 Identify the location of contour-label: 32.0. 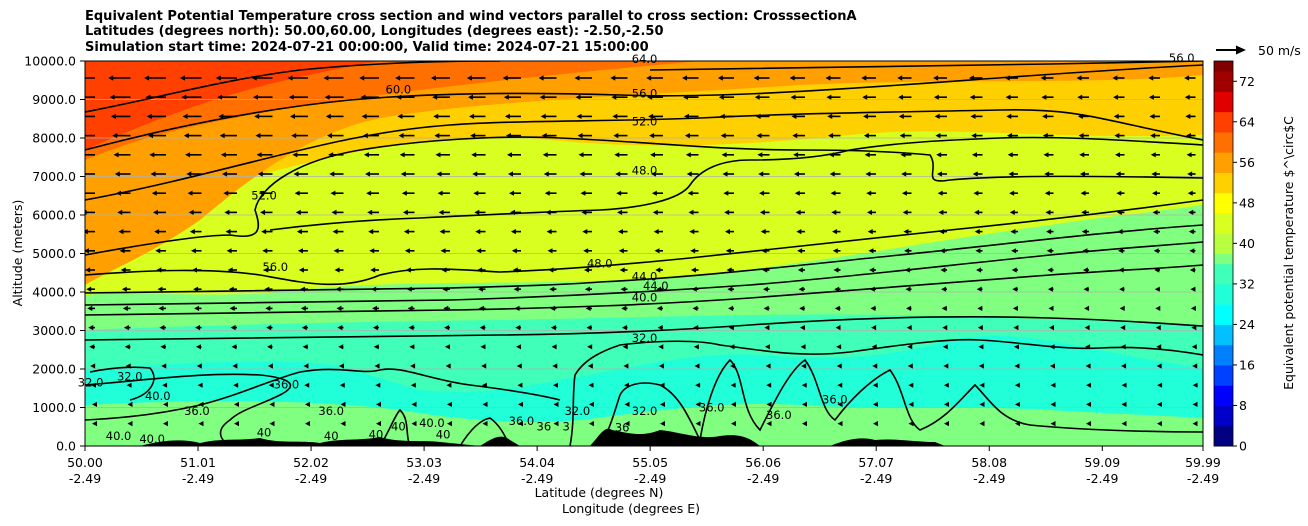
(91, 382).